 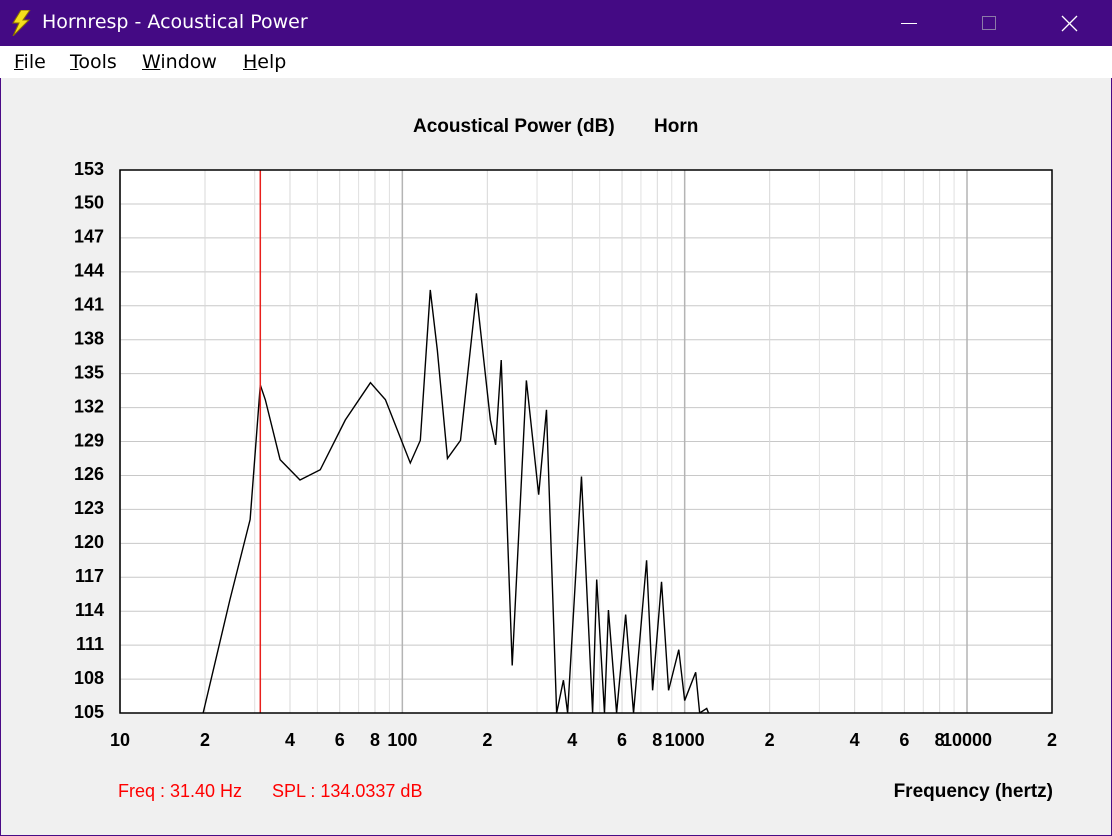 What do you see at coordinates (89, 372) in the screenshot?
I see `y-tick-label: 135` at bounding box center [89, 372].